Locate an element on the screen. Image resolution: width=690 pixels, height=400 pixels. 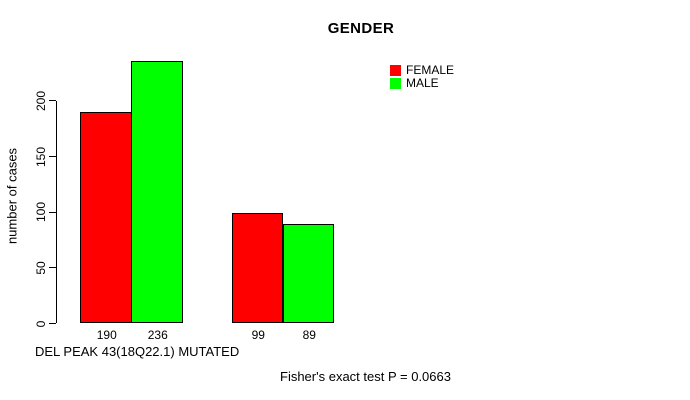
legend-item-male: MALE is located at coordinates (422, 83).